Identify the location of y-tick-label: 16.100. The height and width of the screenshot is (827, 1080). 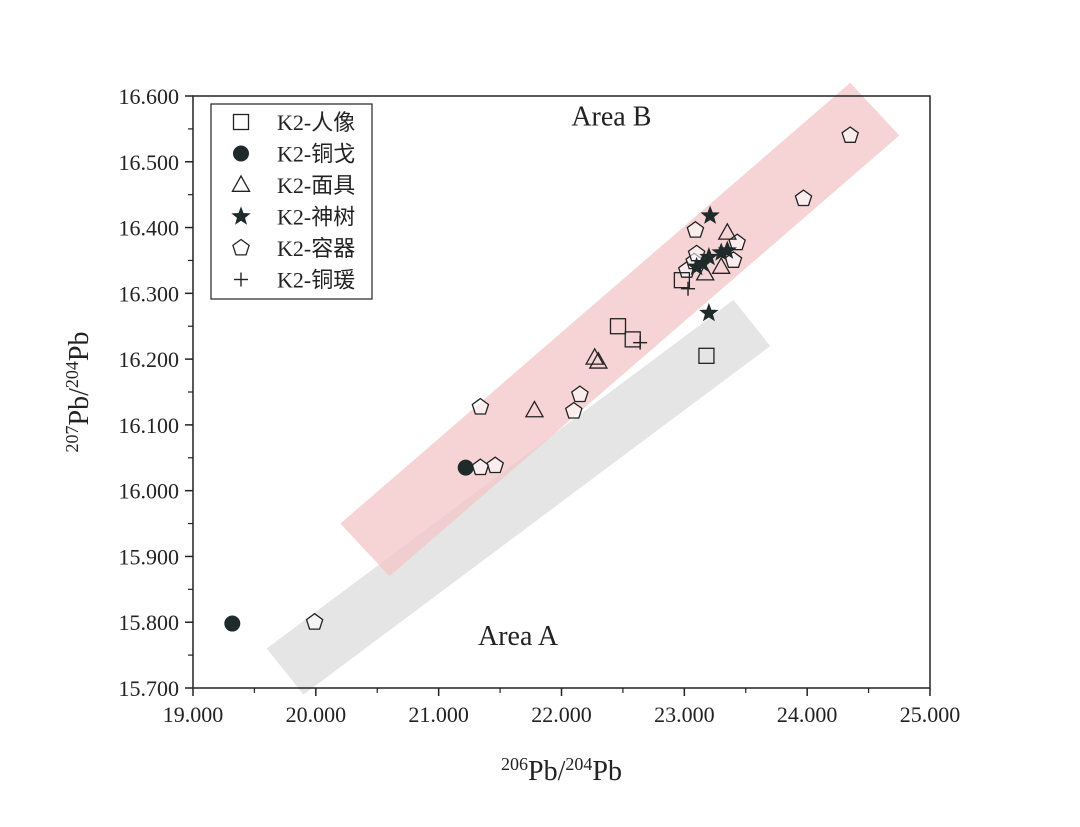
(149, 425).